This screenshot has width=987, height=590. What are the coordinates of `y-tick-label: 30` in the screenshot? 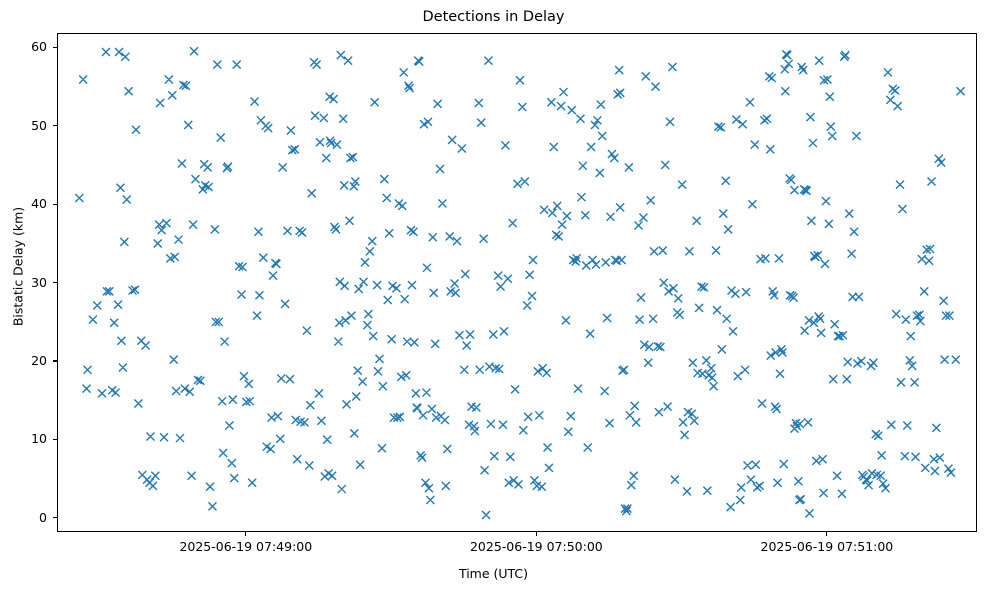 It's located at (39, 282).